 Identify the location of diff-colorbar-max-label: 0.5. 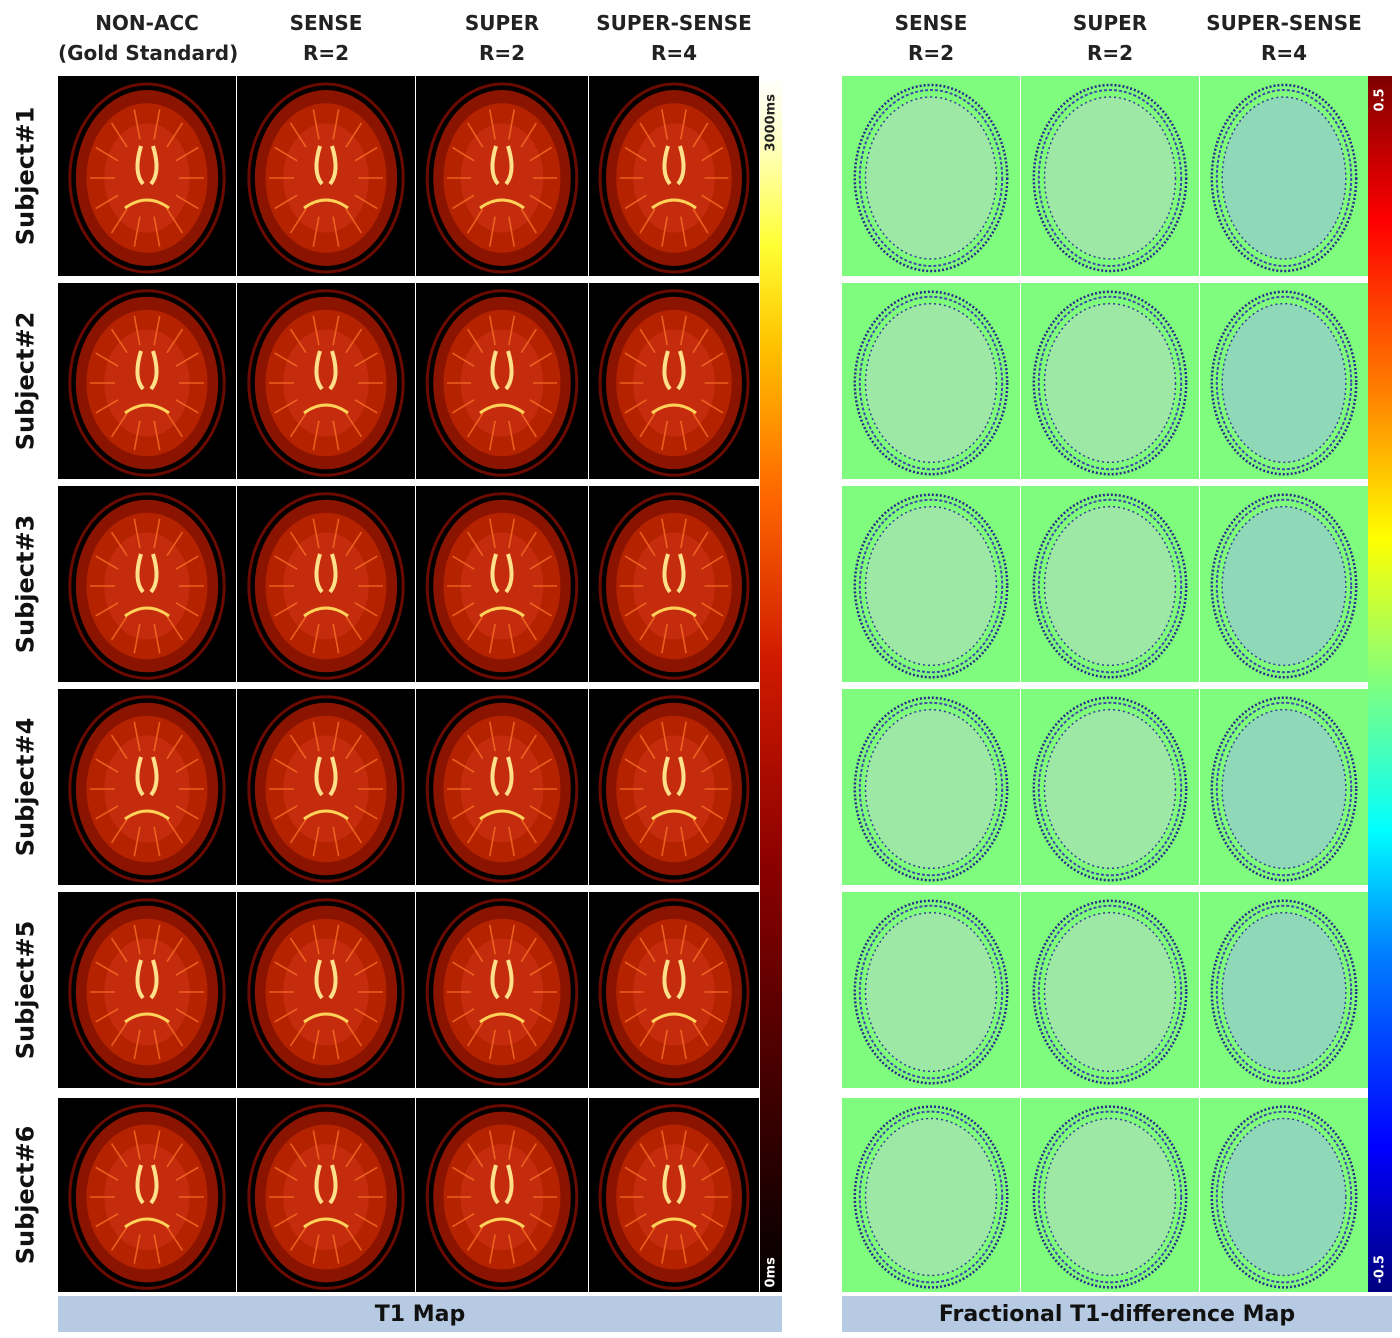
(1380, 100).